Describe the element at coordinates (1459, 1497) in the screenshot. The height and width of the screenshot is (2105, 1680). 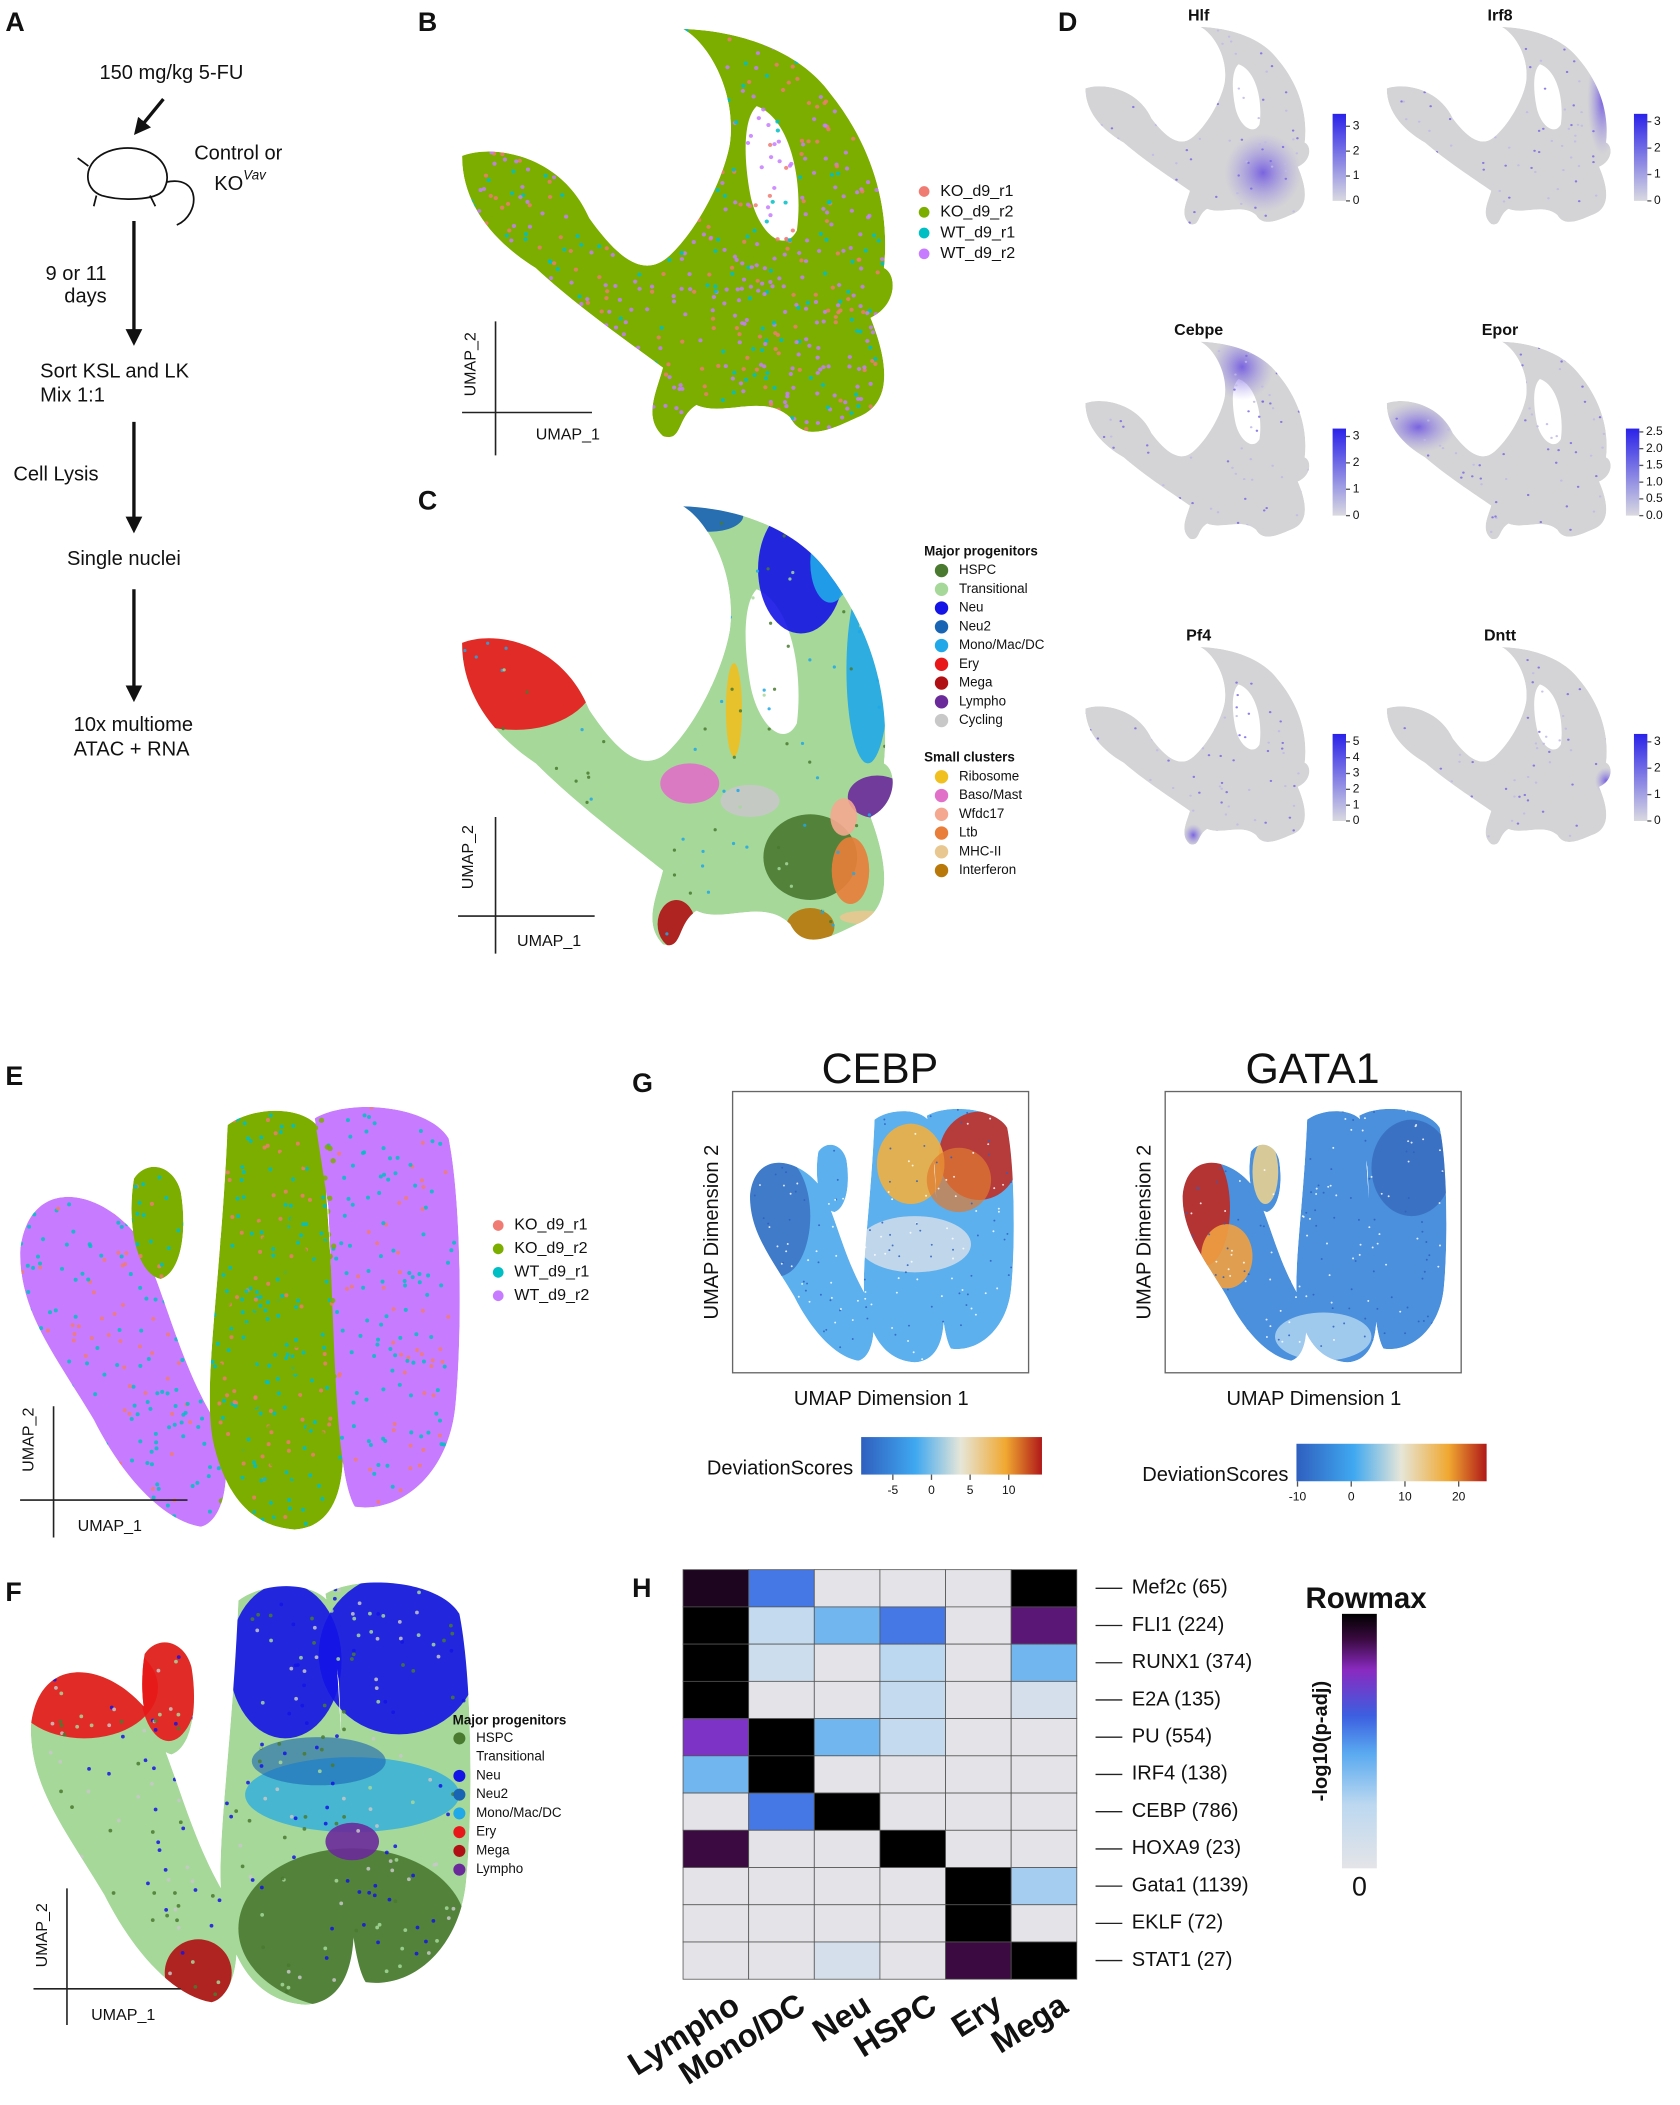
I see `colorbar-tick-label: 20` at that location.